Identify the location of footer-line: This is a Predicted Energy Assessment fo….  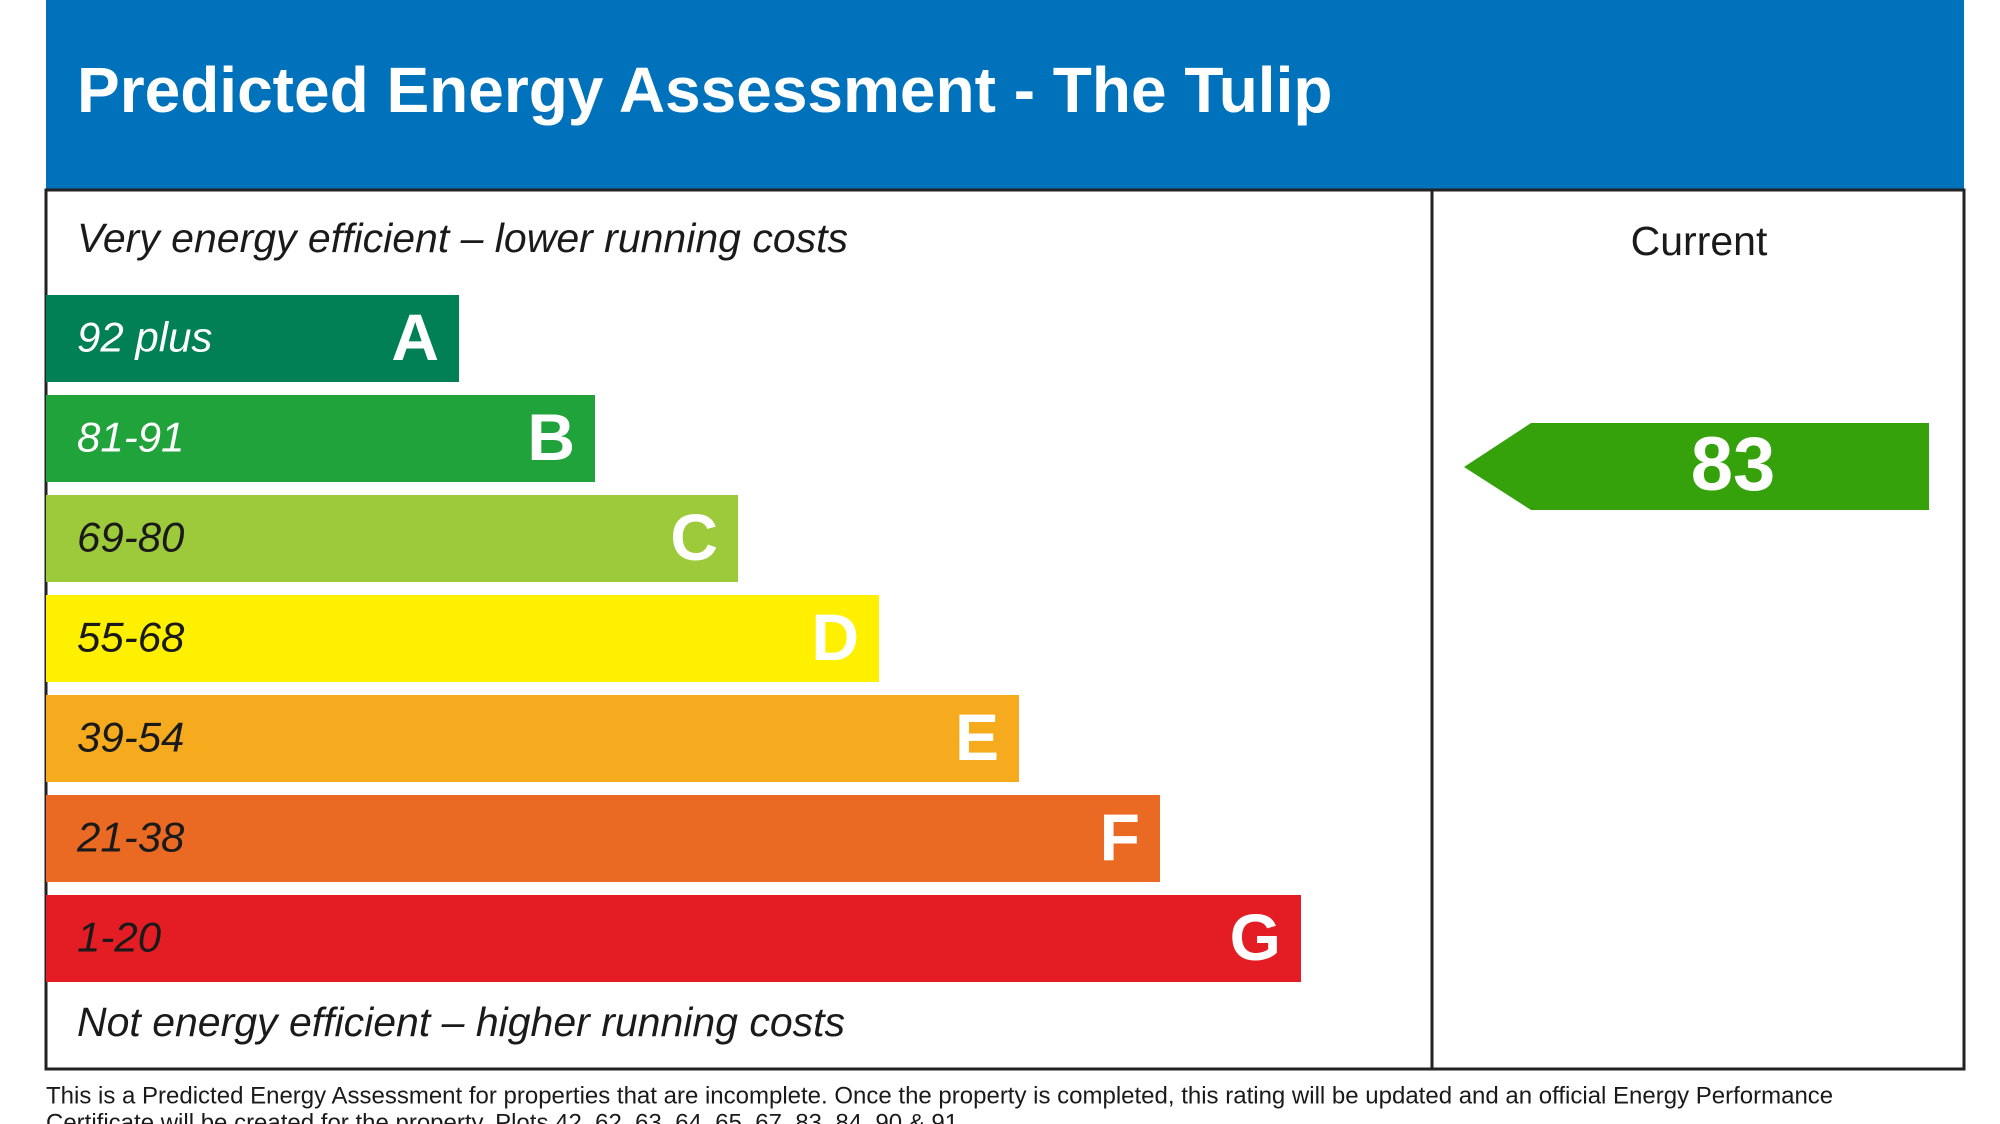
(939, 1095).